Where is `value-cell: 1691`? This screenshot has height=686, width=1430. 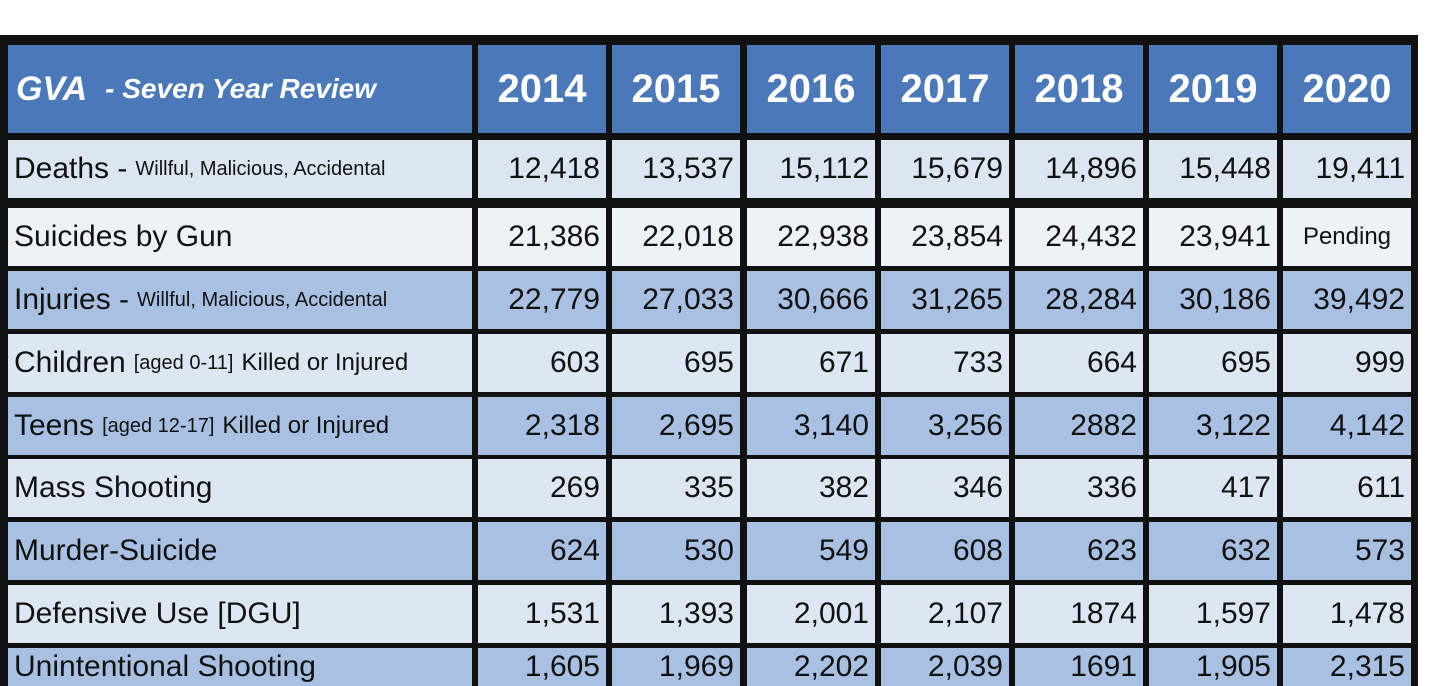 value-cell: 1691 is located at coordinates (1079, 667).